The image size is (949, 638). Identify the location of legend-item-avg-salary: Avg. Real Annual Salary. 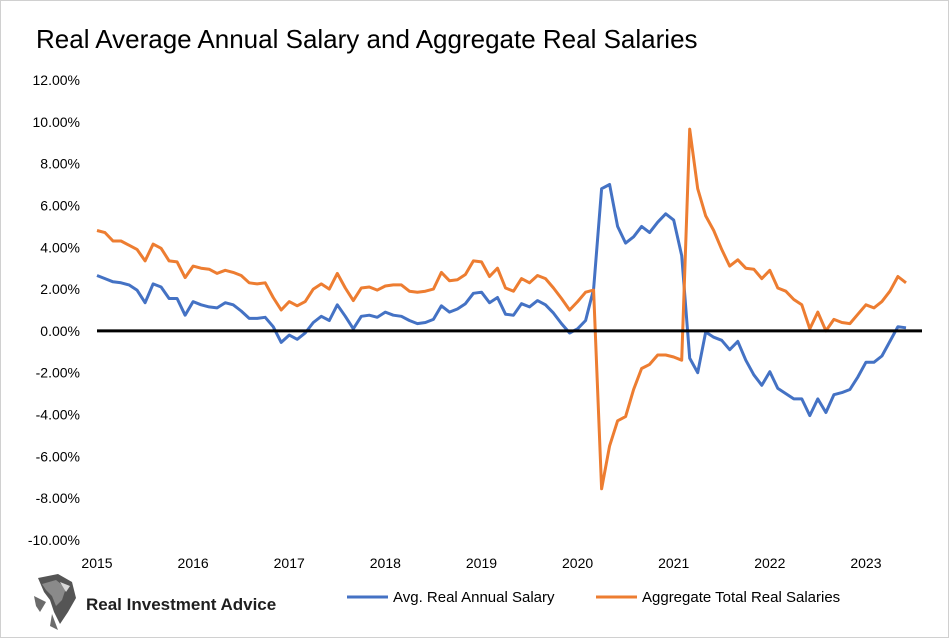
(451, 597).